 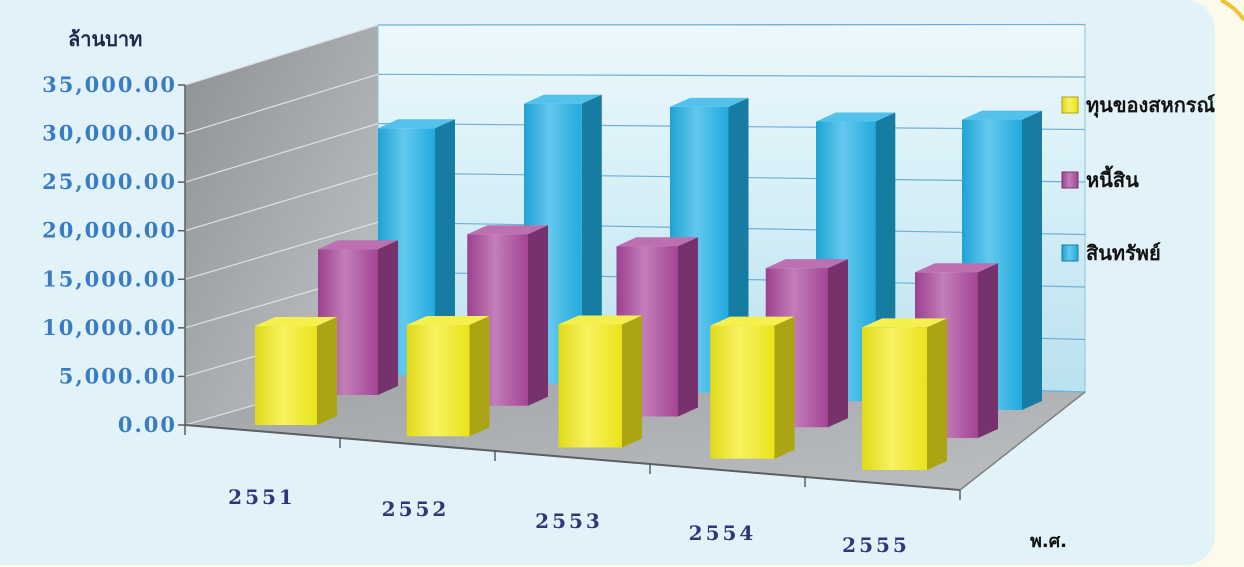 I want to click on y-tick-label: 30,000.00, so click(x=109, y=133).